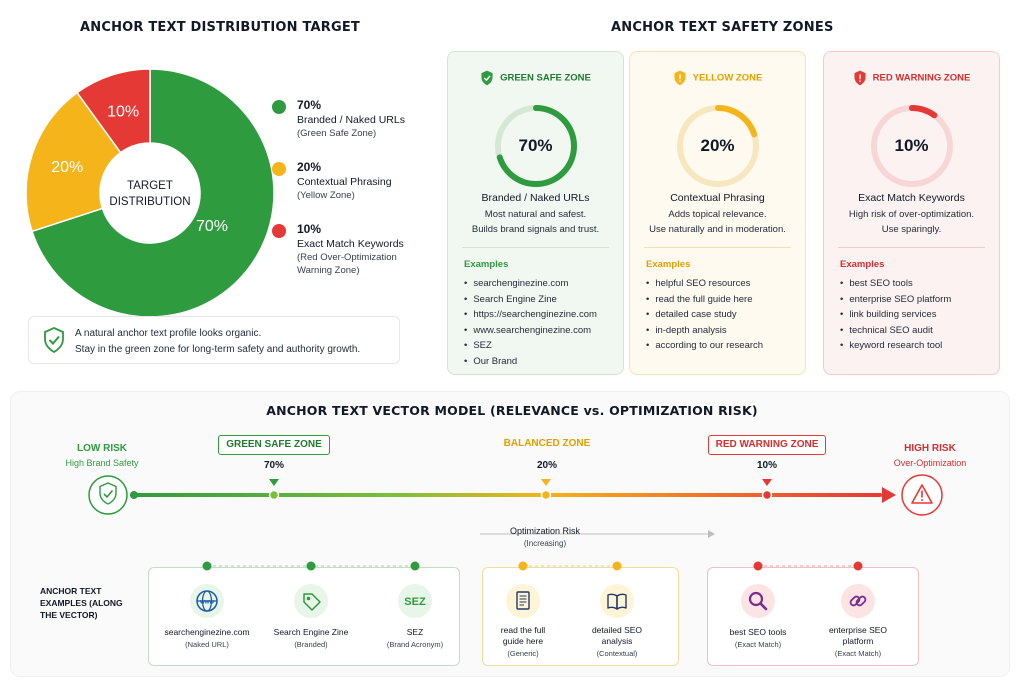  I want to click on legend-pct: 10%, so click(309, 229).